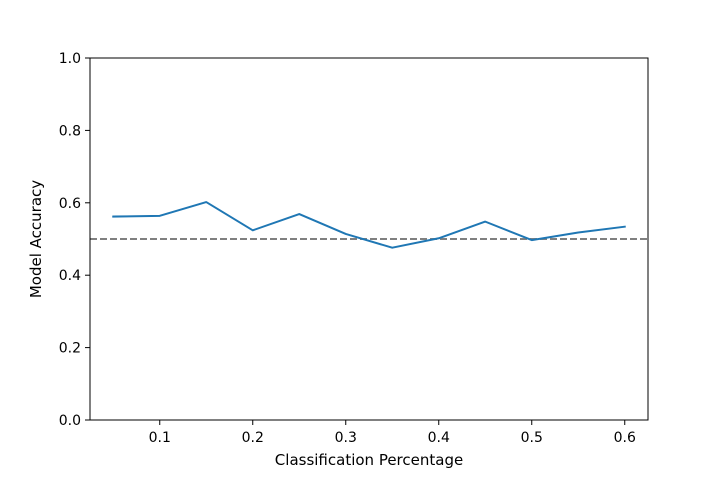  I want to click on y-tick-label: 0.8, so click(70, 131).